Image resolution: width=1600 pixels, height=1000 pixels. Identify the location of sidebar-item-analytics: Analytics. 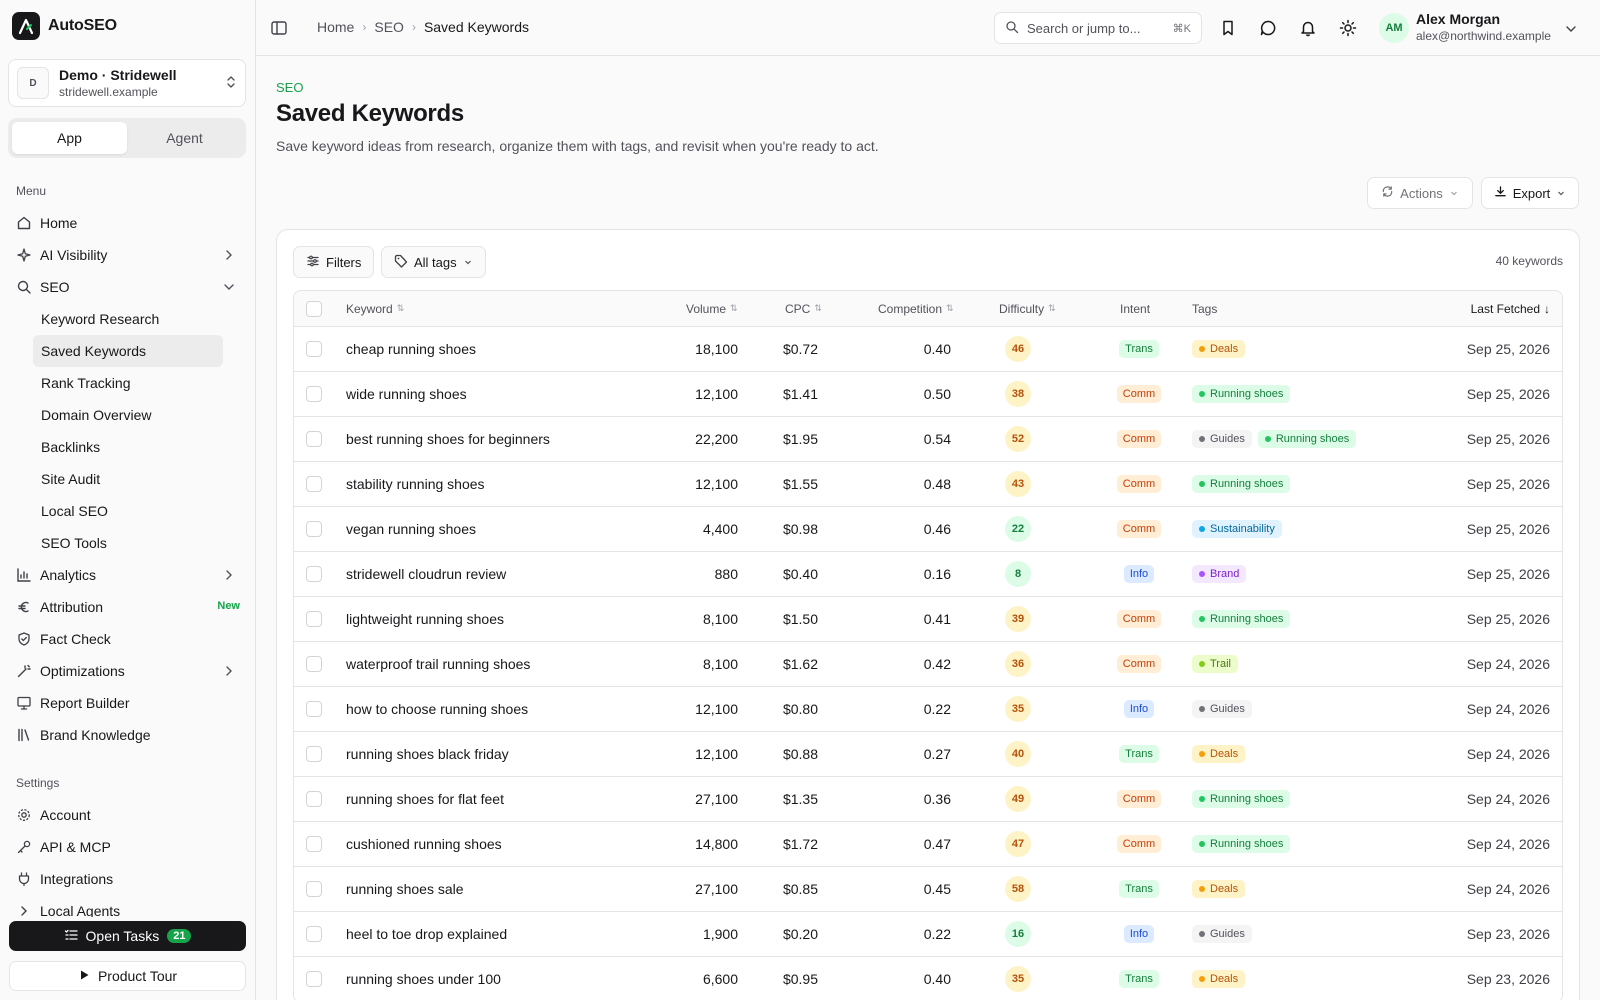
(128, 575).